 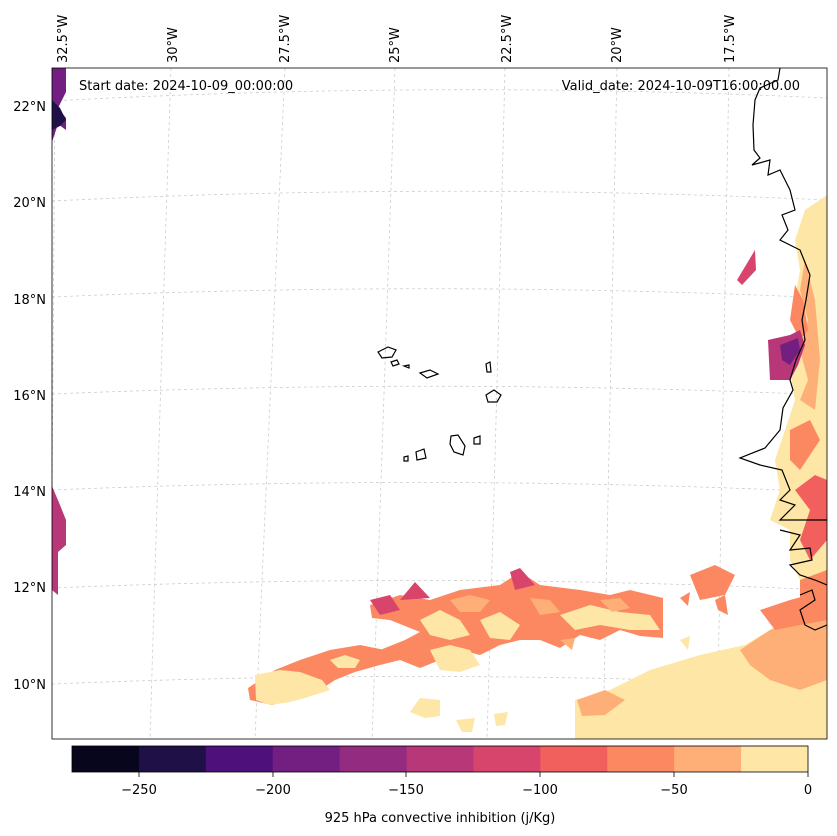 What do you see at coordinates (429, 374) in the screenshot?
I see `island-sao-nicolau` at bounding box center [429, 374].